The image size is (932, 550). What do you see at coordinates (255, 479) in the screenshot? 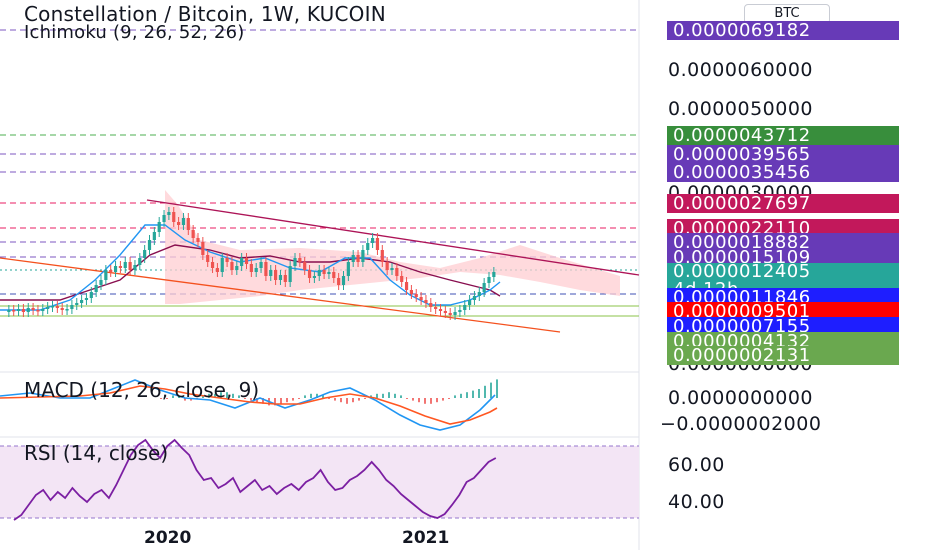
I see `rsi-line` at bounding box center [255, 479].